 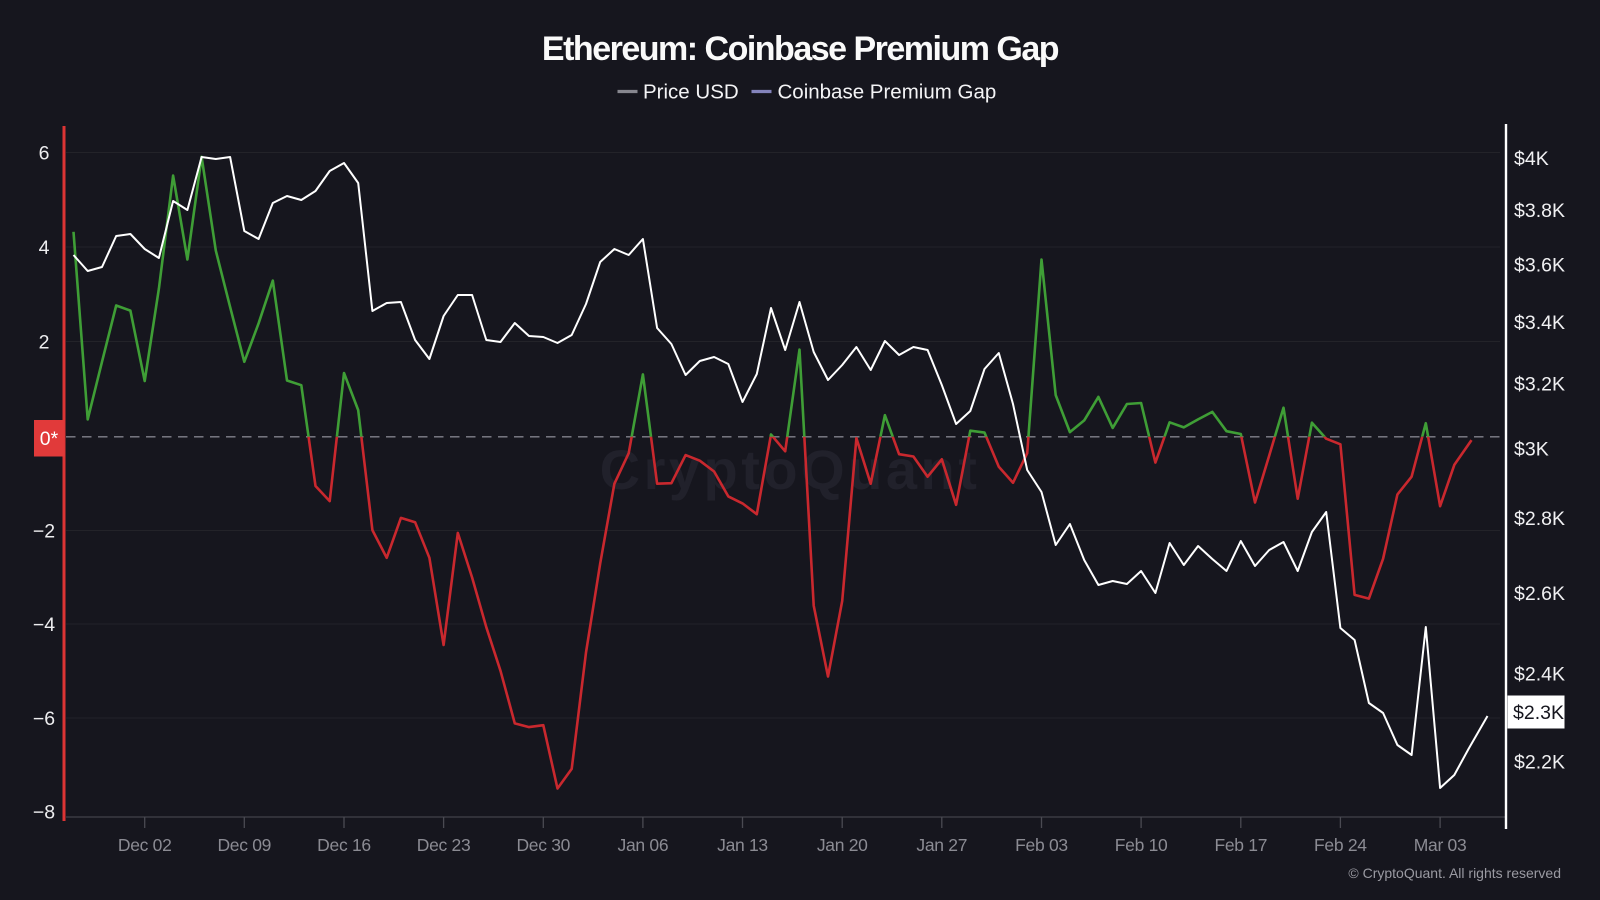 What do you see at coordinates (1440, 845) in the screenshot?
I see `svg-text: Mar 03` at bounding box center [1440, 845].